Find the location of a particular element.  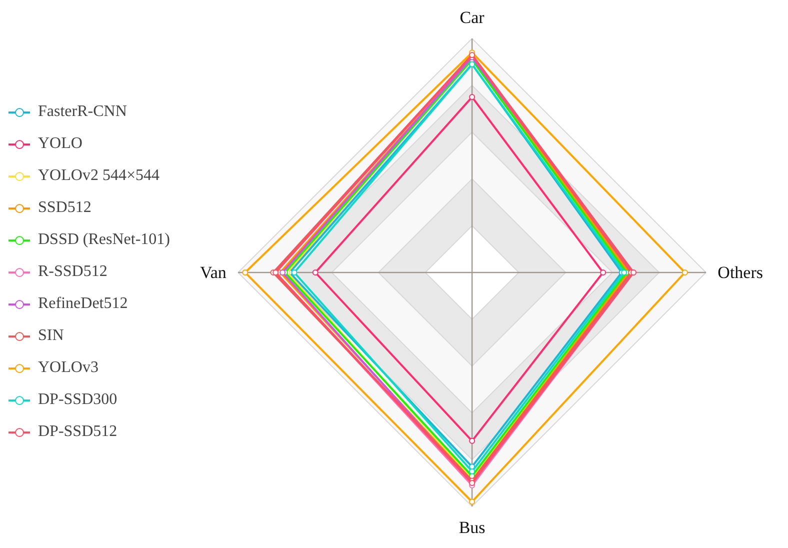

spoke-label: Van is located at coordinates (213, 272).